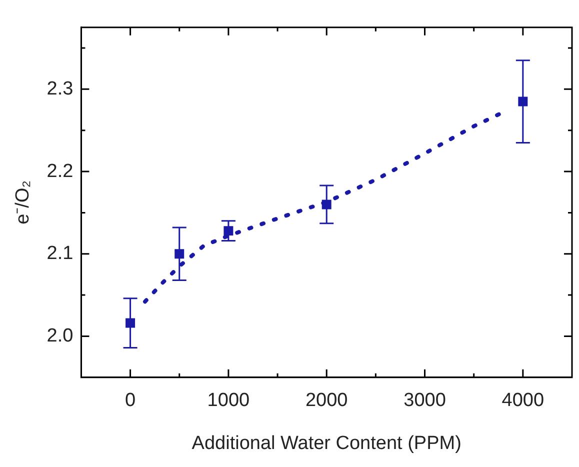 The width and height of the screenshot is (579, 467). What do you see at coordinates (60, 171) in the screenshot?
I see `y-tick-label: 2.2` at bounding box center [60, 171].